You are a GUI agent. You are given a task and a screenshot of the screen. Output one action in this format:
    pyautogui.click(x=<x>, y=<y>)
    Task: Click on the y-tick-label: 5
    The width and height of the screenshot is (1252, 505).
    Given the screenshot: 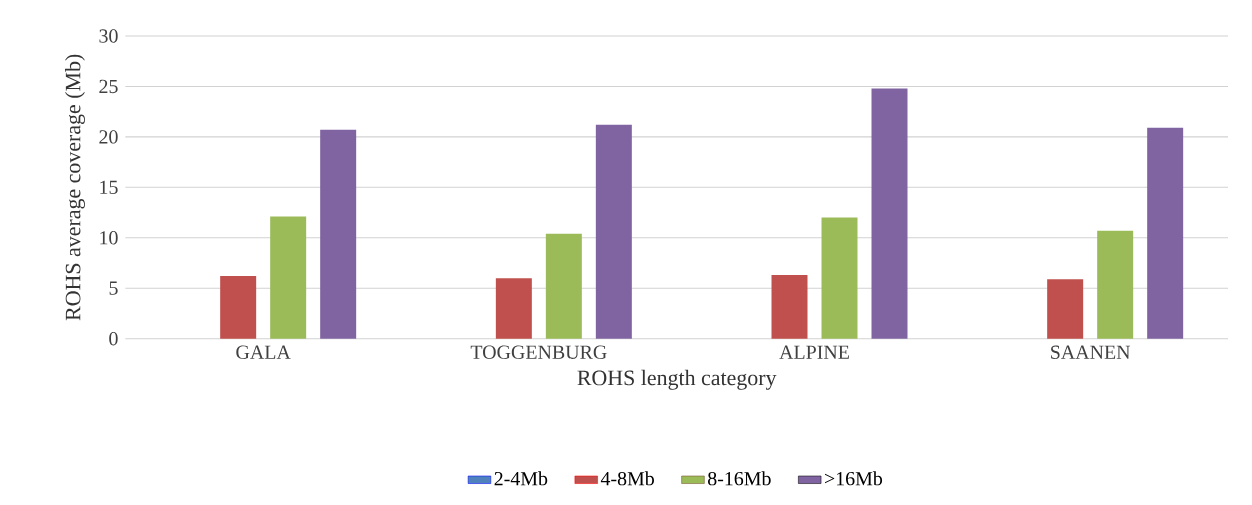 What is the action you would take?
    pyautogui.click(x=113, y=288)
    